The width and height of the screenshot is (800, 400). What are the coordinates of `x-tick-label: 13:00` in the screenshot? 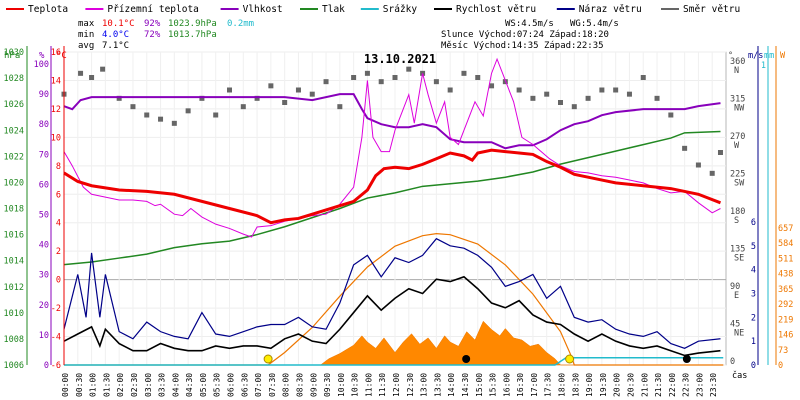 It's located at (424, 385).